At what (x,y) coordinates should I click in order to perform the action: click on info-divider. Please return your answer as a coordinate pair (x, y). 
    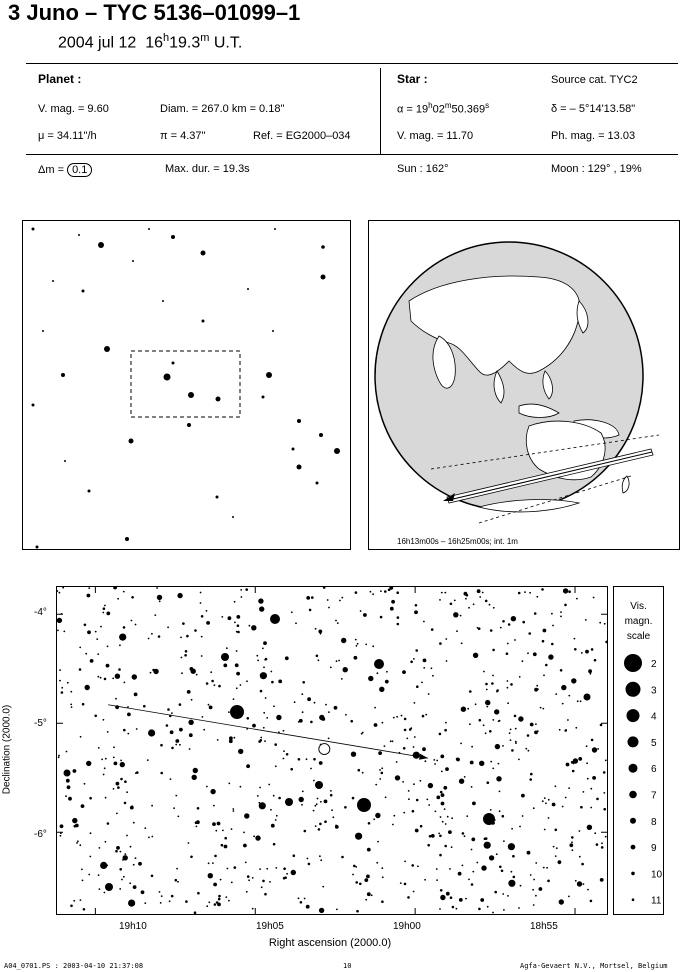
    Looking at the image, I should click on (380, 111).